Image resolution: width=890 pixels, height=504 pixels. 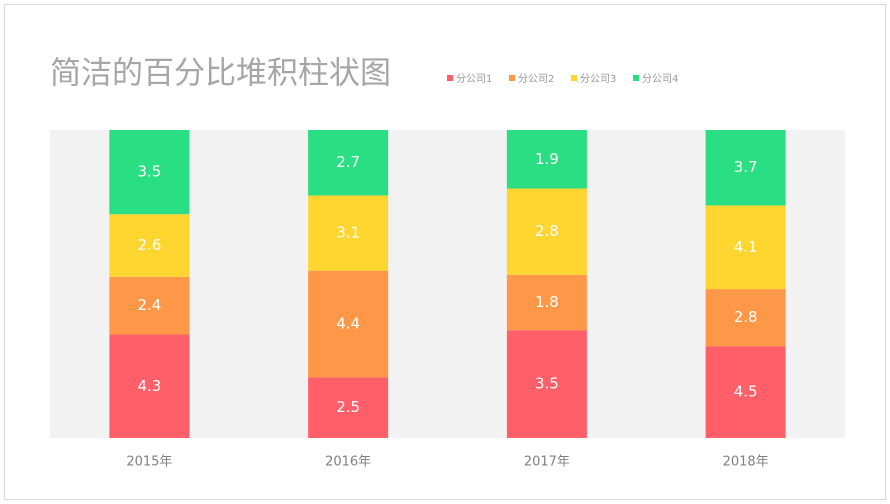 I want to click on data-label: 4.5, so click(x=746, y=392).